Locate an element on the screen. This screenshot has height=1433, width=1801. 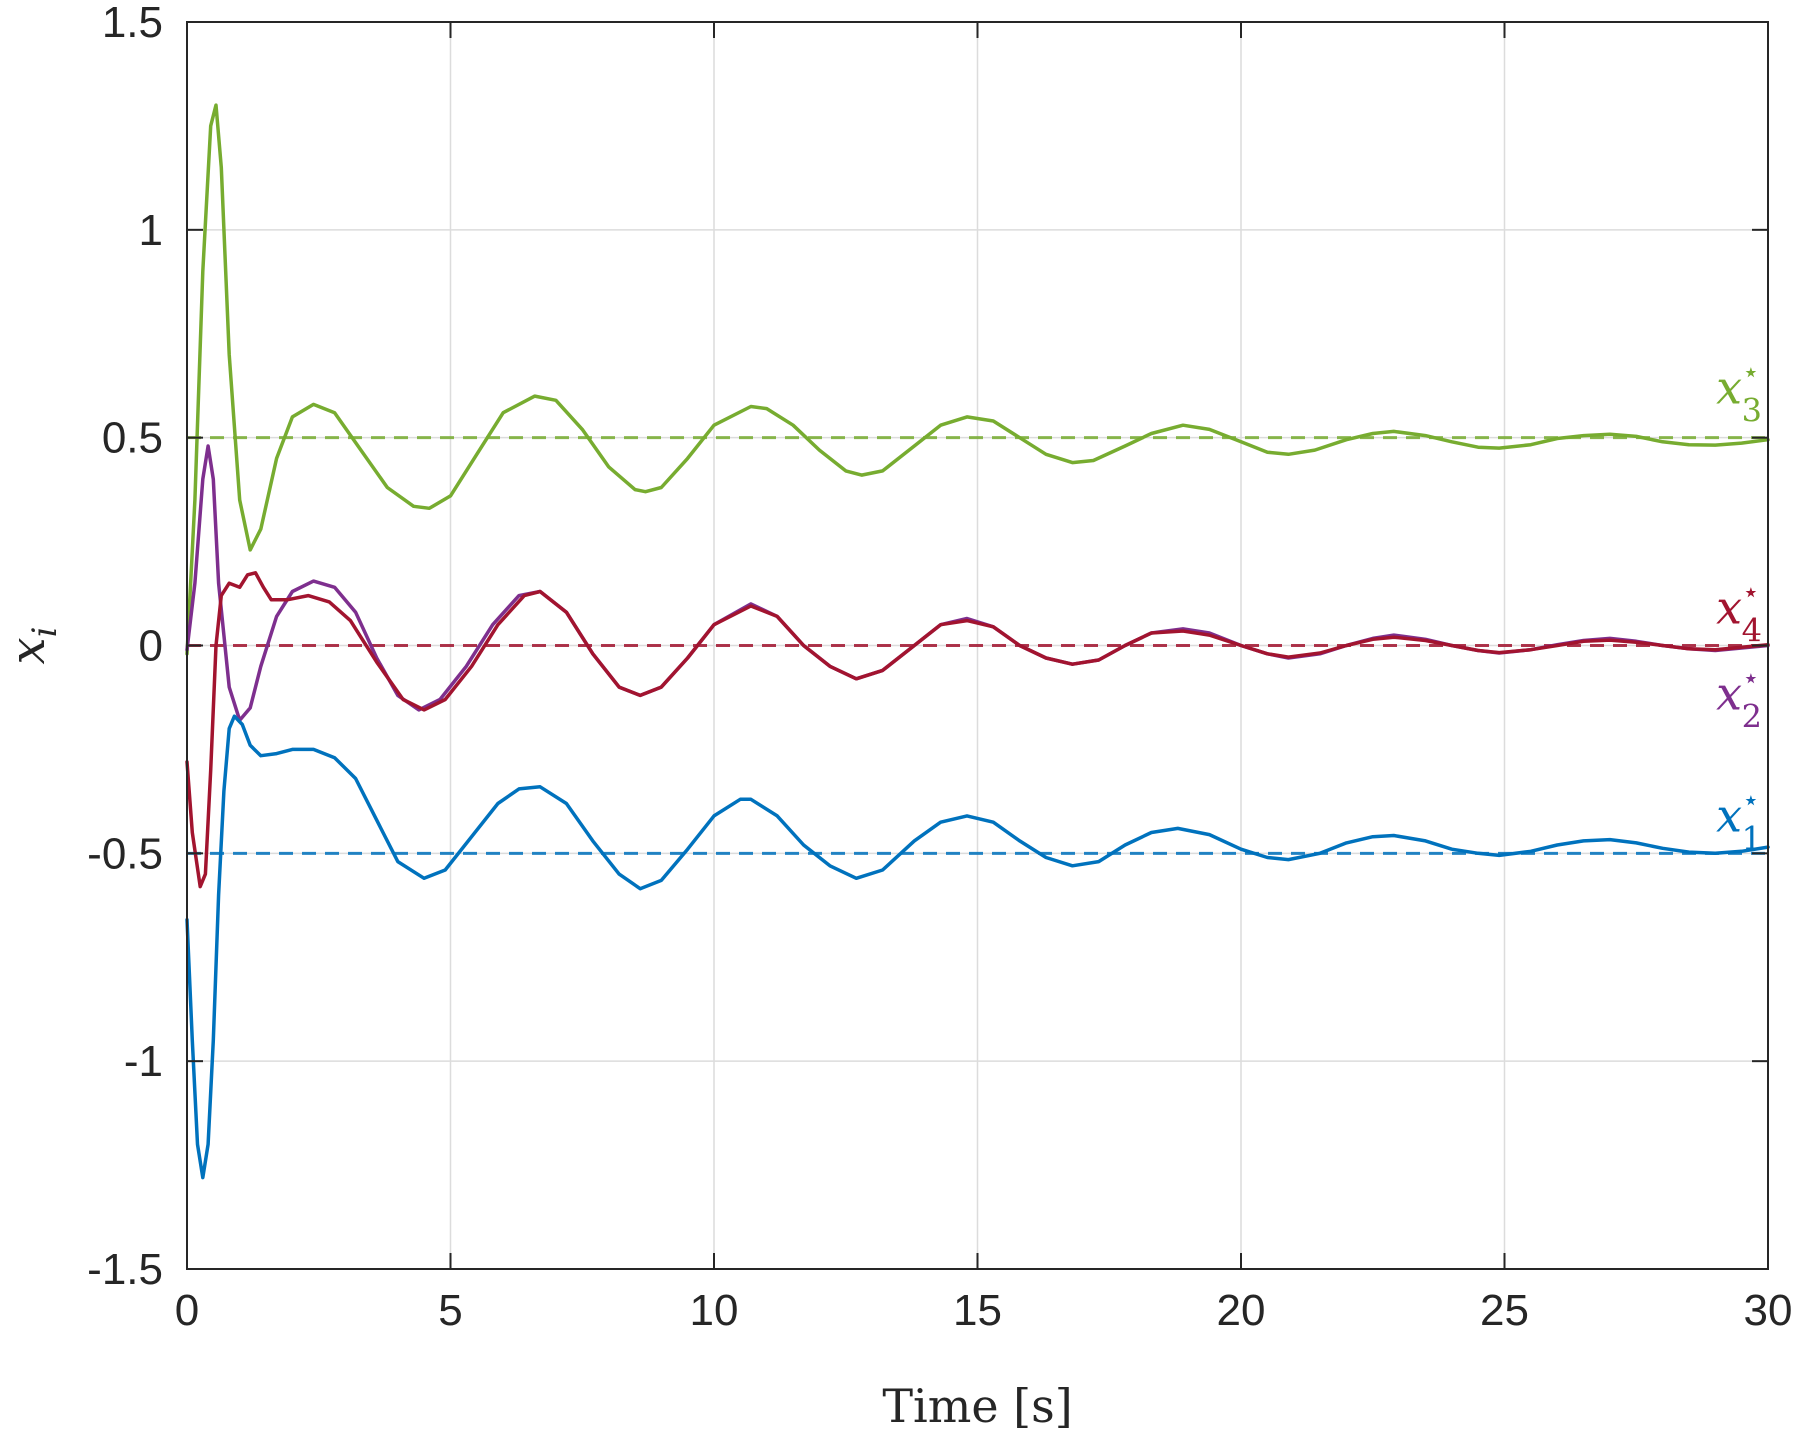
x-tick-label: 30 is located at coordinates (1768, 1310).